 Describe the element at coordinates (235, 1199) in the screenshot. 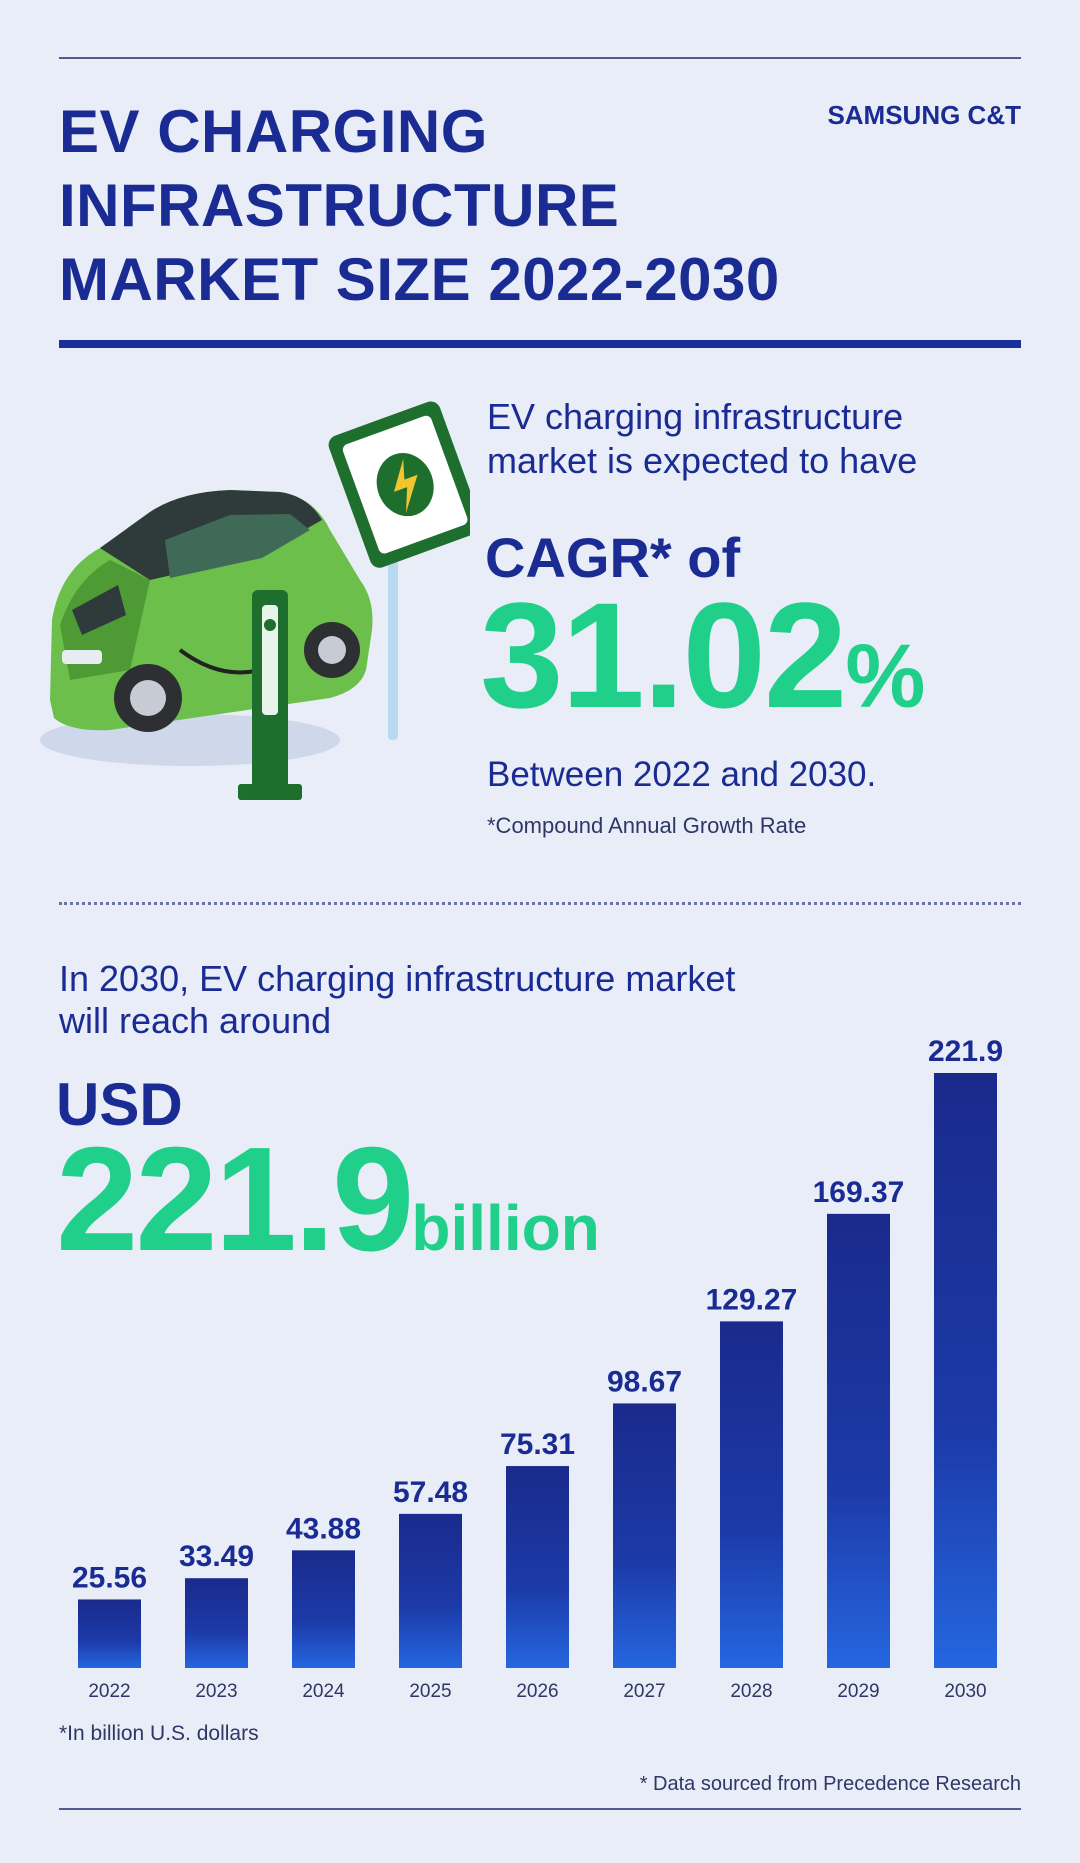

I see `forecast-number: 221.9` at that location.